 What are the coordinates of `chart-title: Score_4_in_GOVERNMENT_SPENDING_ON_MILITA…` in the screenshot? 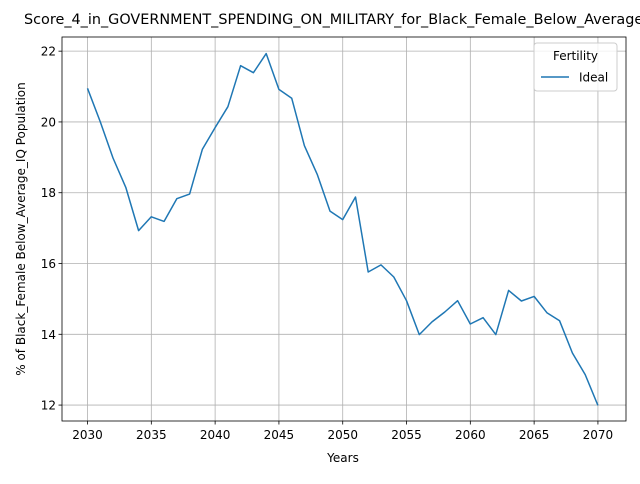 It's located at (332, 20).